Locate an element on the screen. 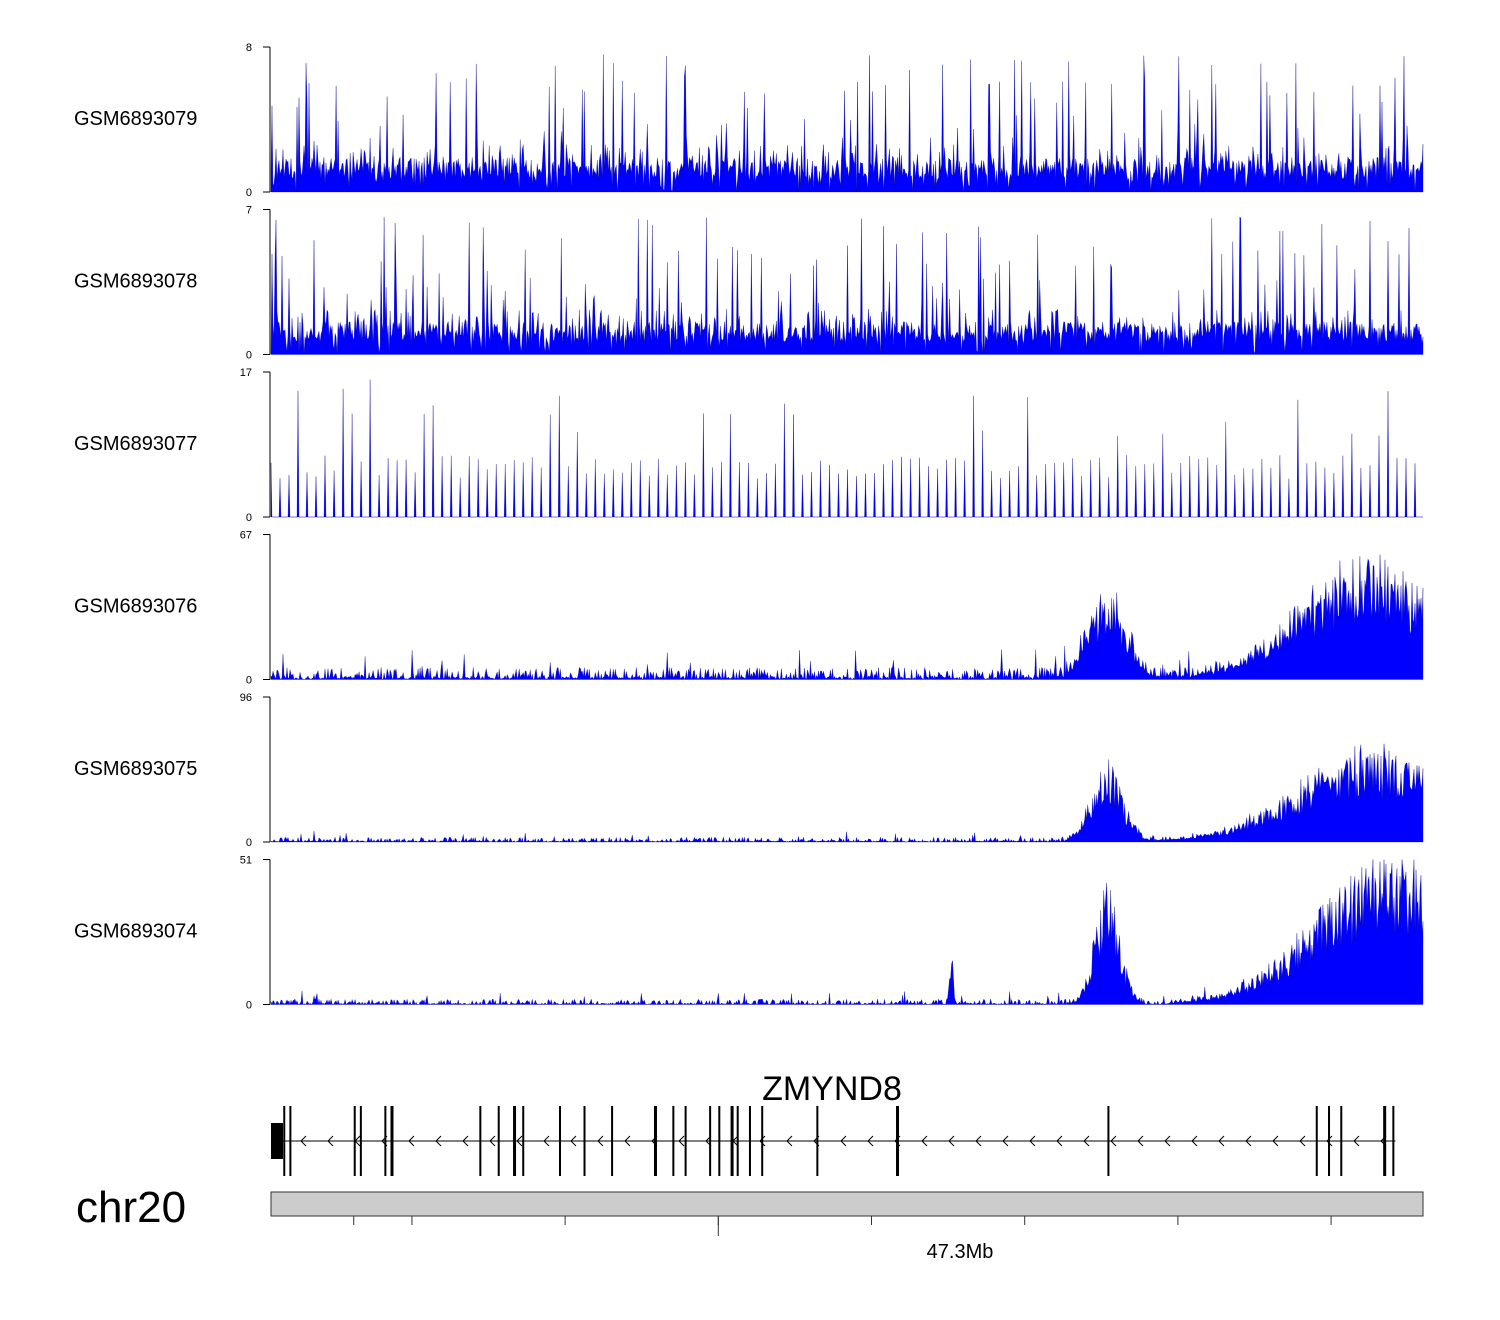  track-label: GSM6893077 is located at coordinates (135, 444).